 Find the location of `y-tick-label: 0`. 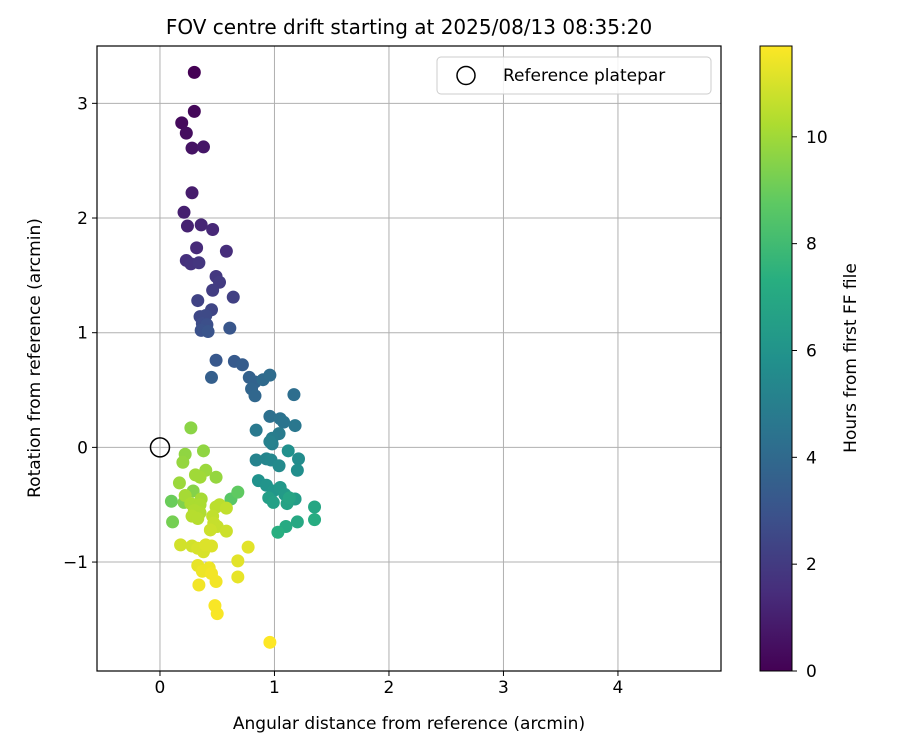

y-tick-label: 0 is located at coordinates (82, 448).